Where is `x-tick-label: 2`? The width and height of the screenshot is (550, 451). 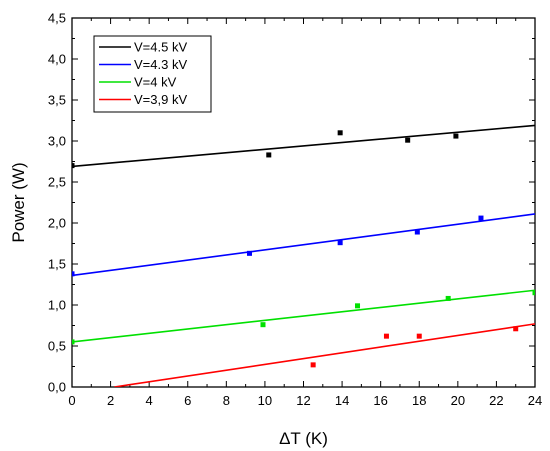
x-tick-label: 2 is located at coordinates (110, 400).